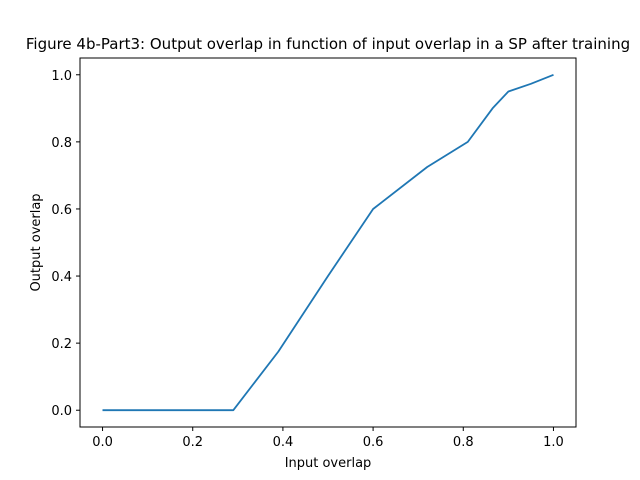 The image size is (640, 480). What do you see at coordinates (61, 411) in the screenshot?
I see `y-tick-label: 0.0` at bounding box center [61, 411].